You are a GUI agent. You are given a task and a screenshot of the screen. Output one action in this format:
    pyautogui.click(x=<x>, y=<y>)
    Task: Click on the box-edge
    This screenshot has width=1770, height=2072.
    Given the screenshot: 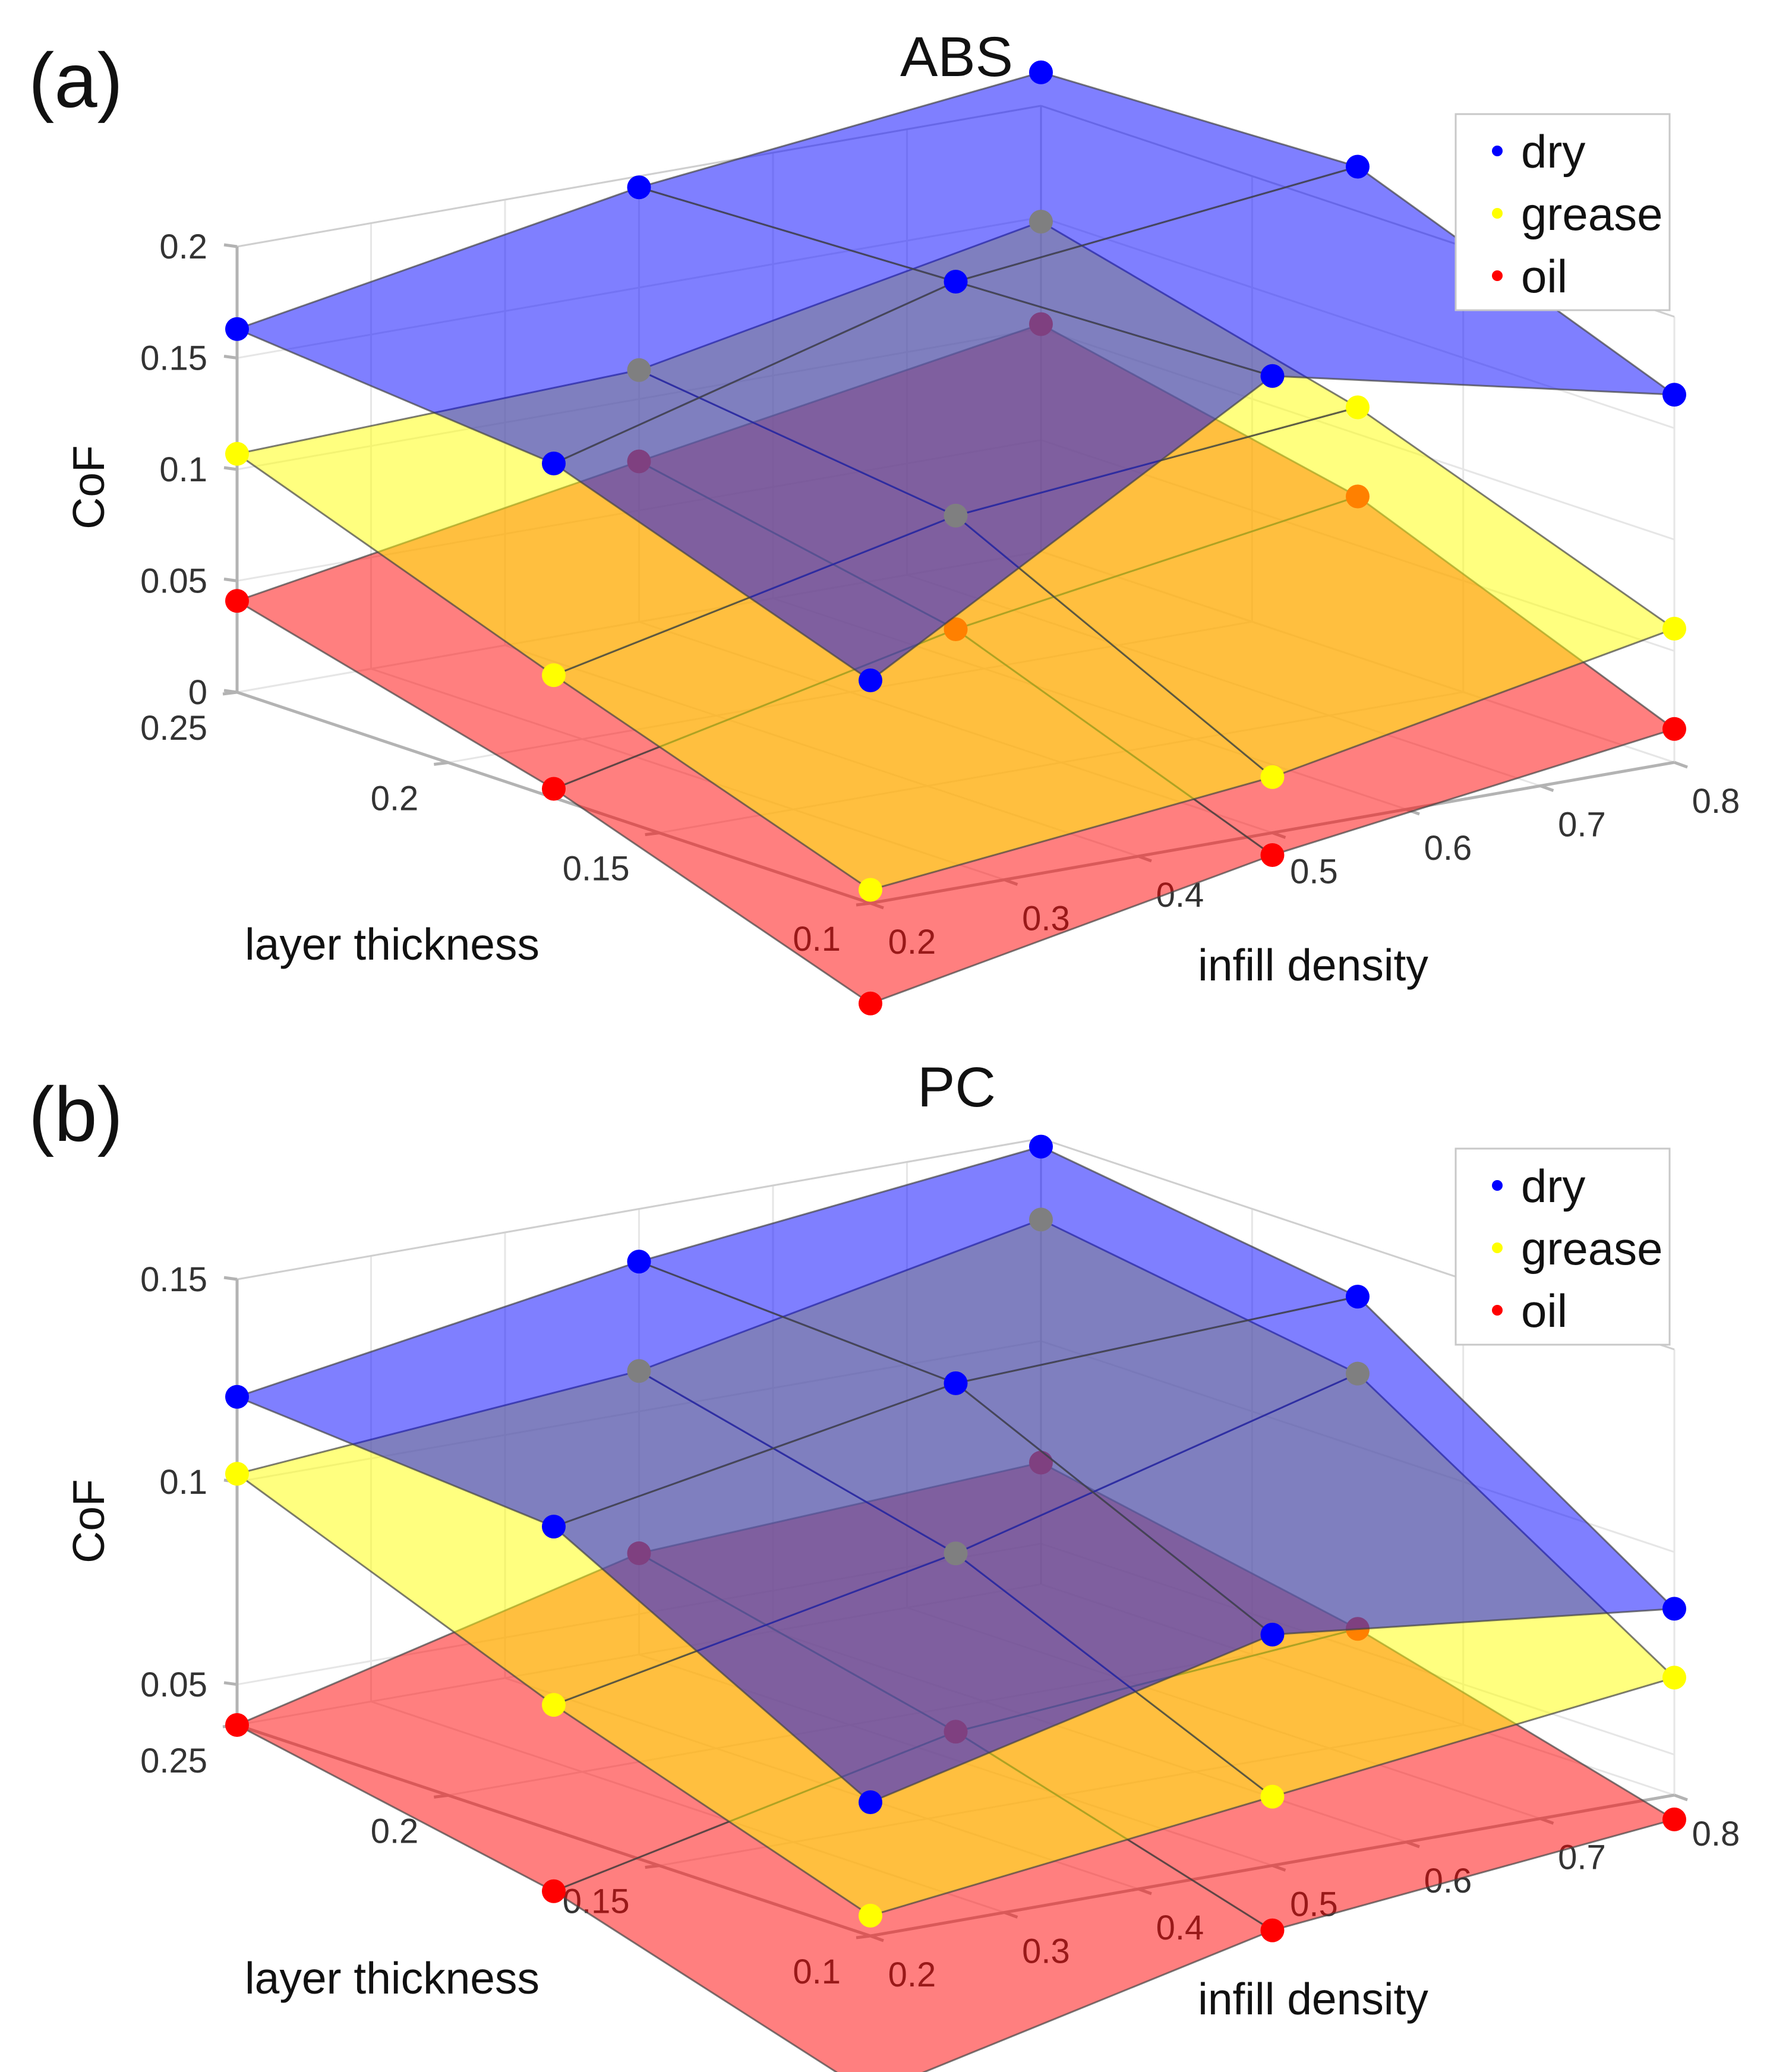 What is the action you would take?
    pyautogui.click(x=639, y=1209)
    